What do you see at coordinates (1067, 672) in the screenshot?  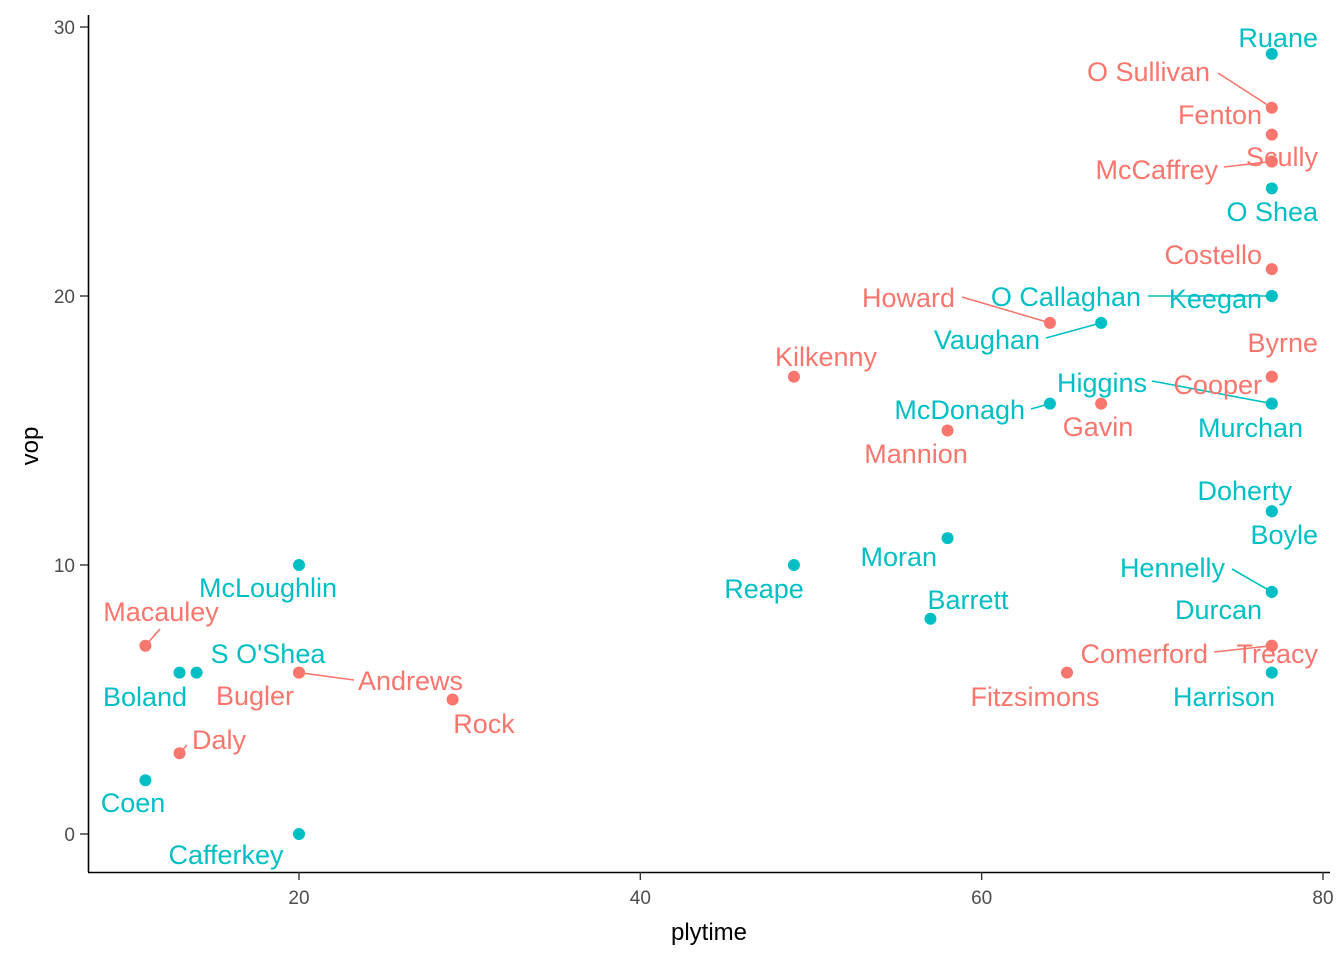 I see `point-fitzsimons` at bounding box center [1067, 672].